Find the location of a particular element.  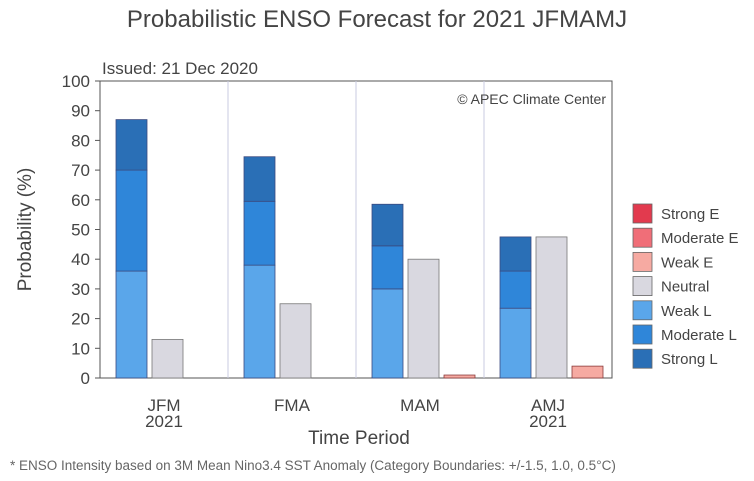

y-tick-label: 90 is located at coordinates (80, 111).